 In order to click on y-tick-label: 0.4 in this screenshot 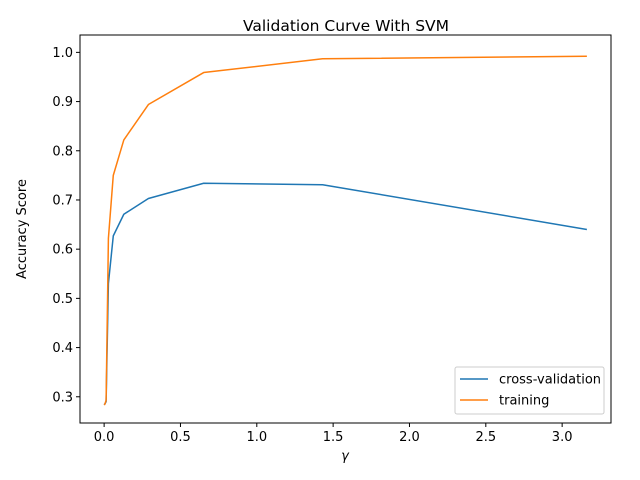, I will do `click(62, 348)`.